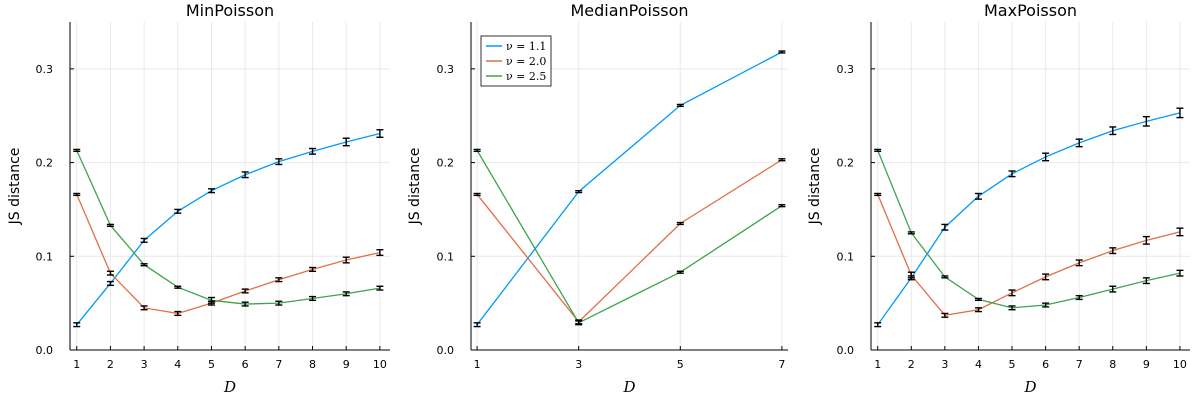 The image size is (1200, 400). I want to click on x-tick-label: 3, so click(944, 364).